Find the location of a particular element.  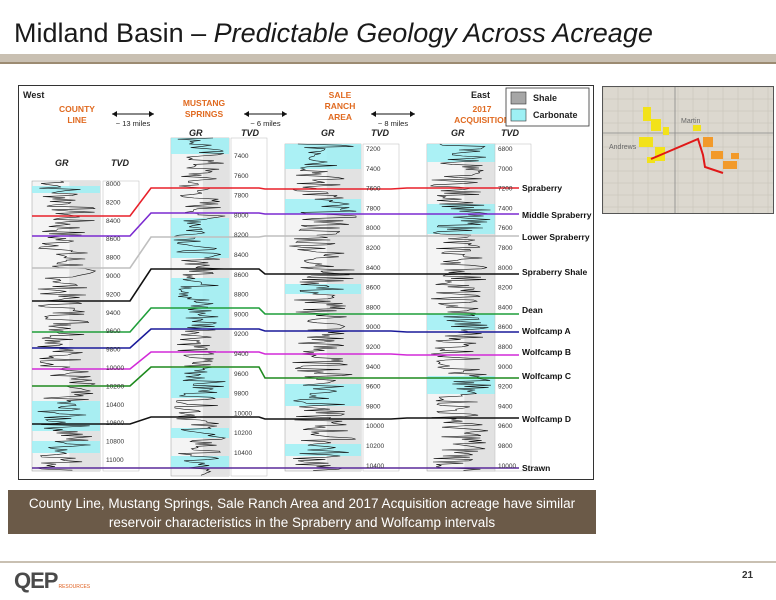

well-name: LINE is located at coordinates (77, 120).